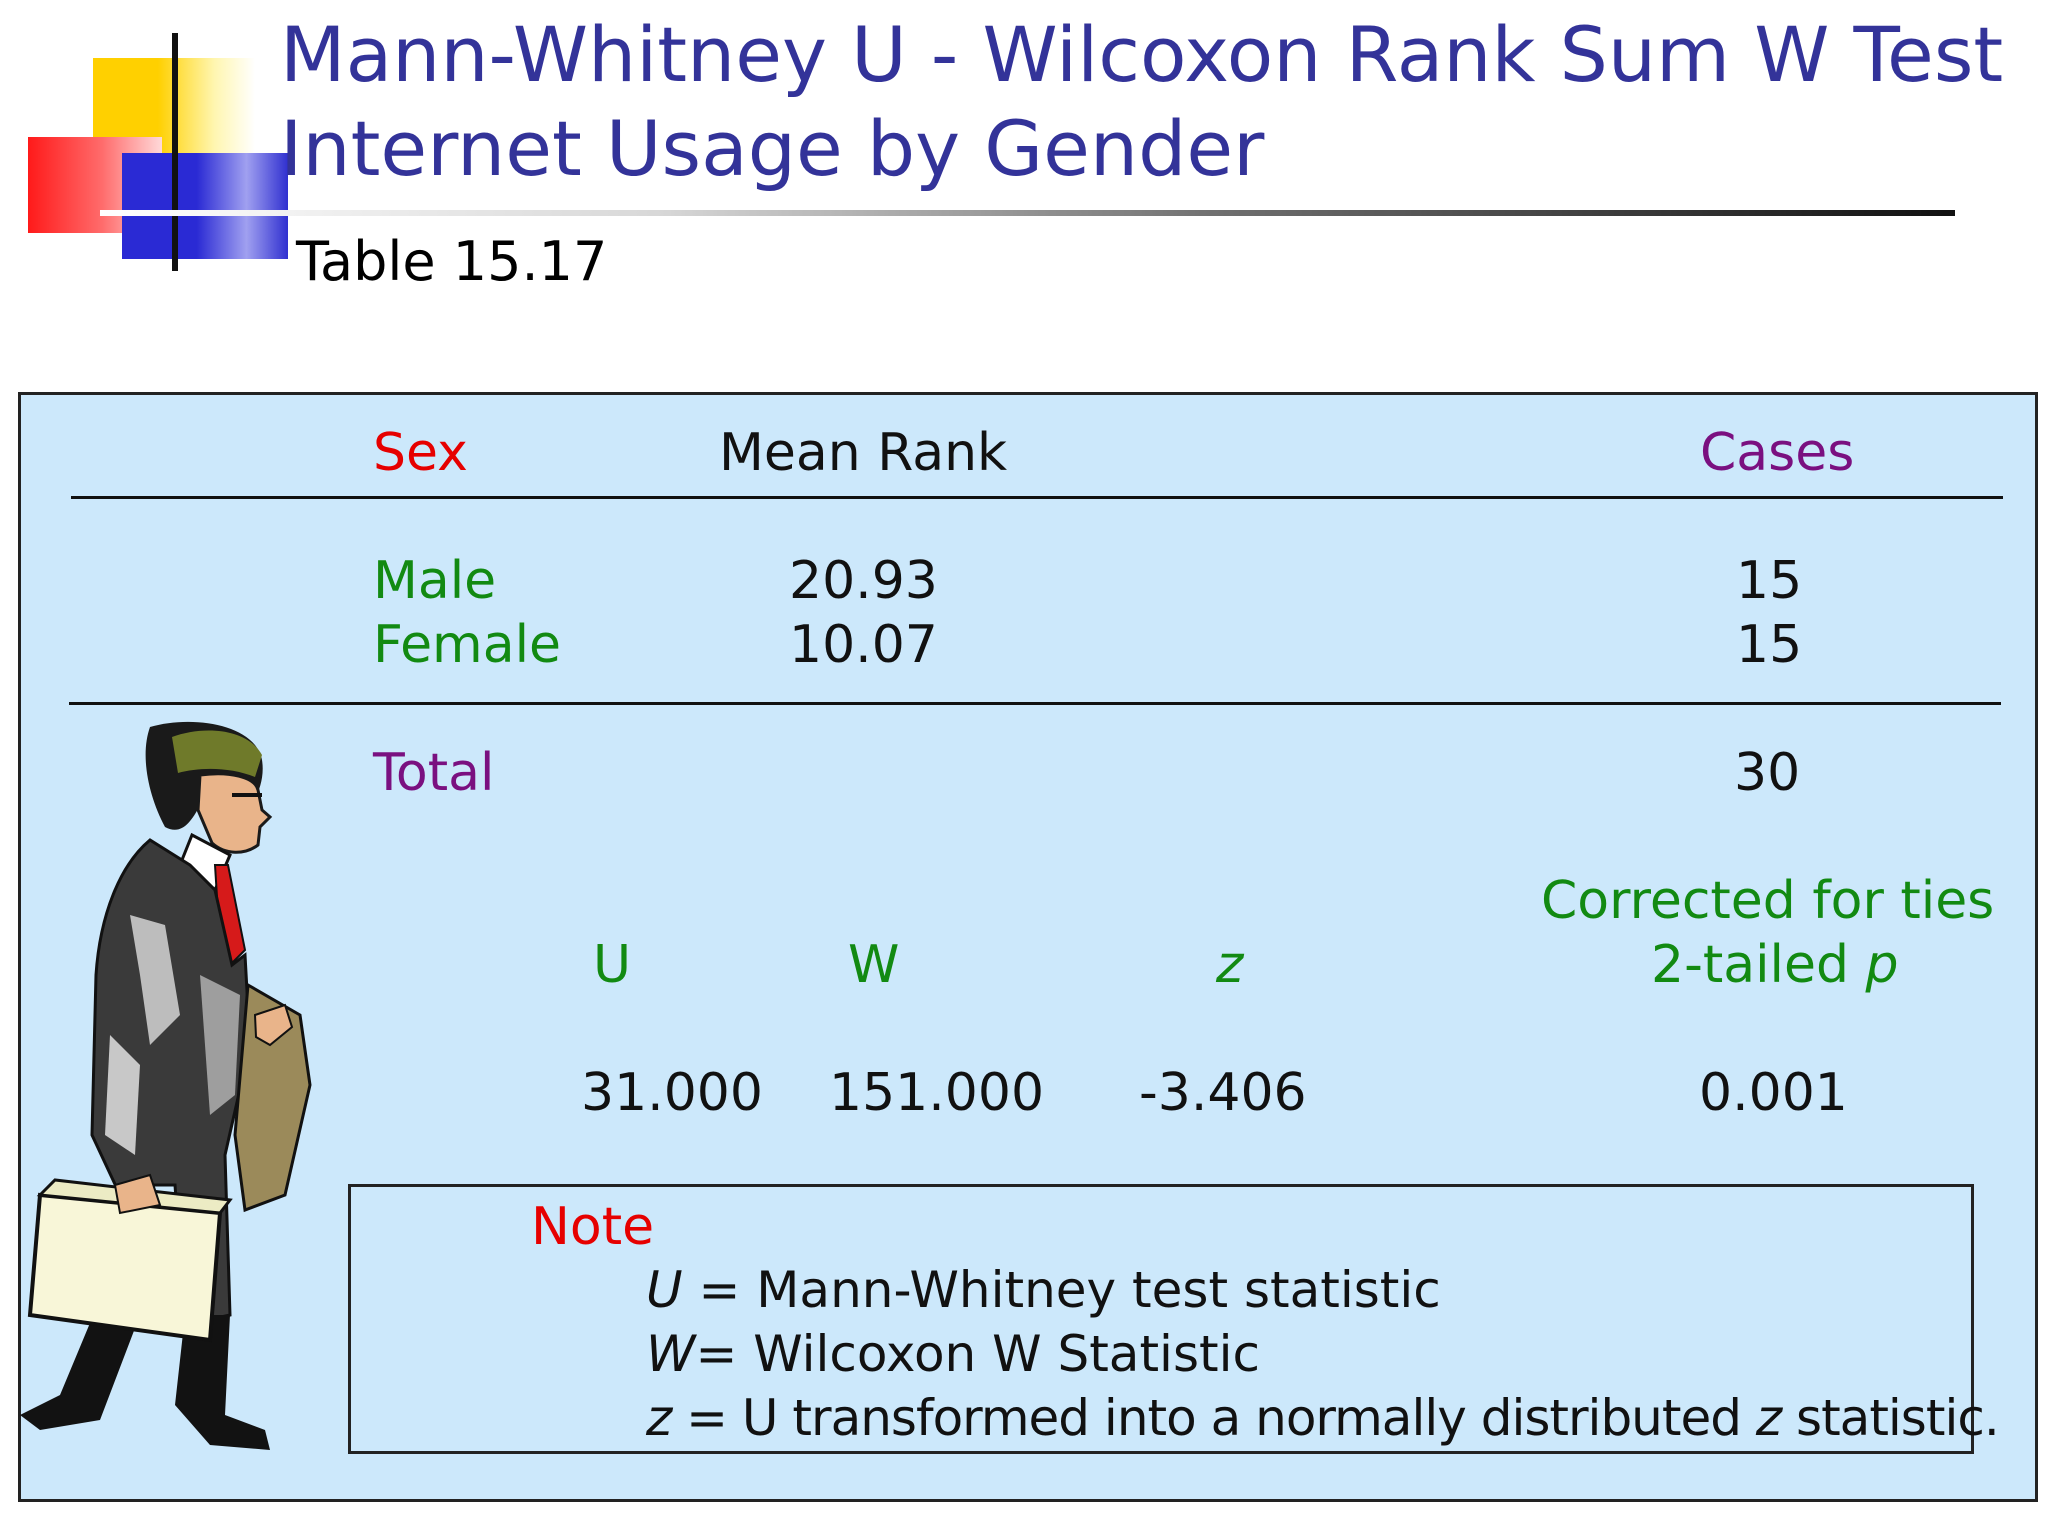 This screenshot has height=1536, width=2048. I want to click on note-line-z-var2: z, so click(1768, 1418).